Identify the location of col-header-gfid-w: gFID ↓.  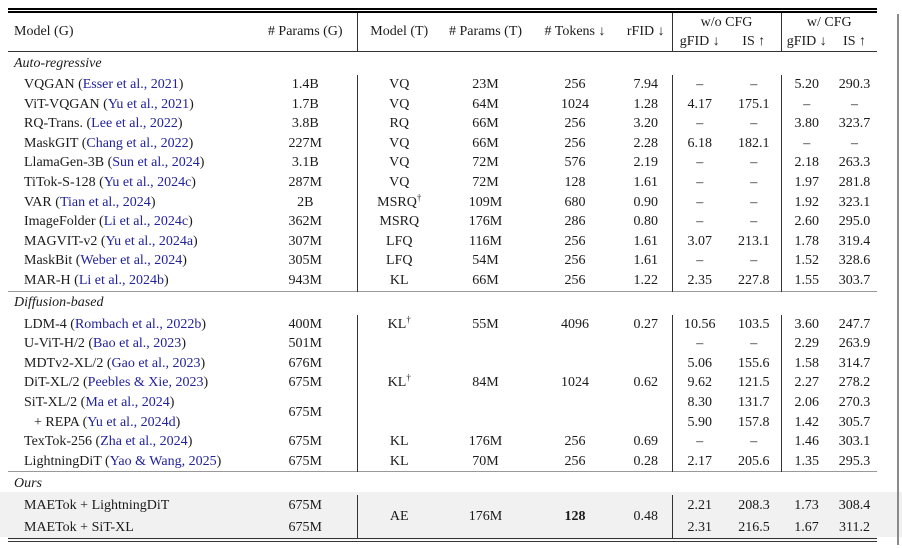
(806, 42).